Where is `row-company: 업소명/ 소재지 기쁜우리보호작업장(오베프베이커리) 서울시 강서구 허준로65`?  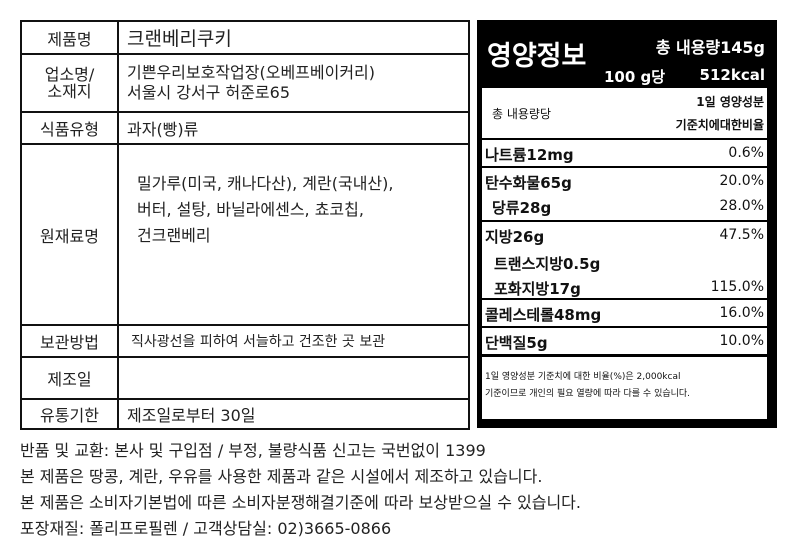
row-company: 업소명/ 소재지 기쁜우리보호작업장(오베프베이커리) 서울시 강서구 허준로65 is located at coordinates (245, 83).